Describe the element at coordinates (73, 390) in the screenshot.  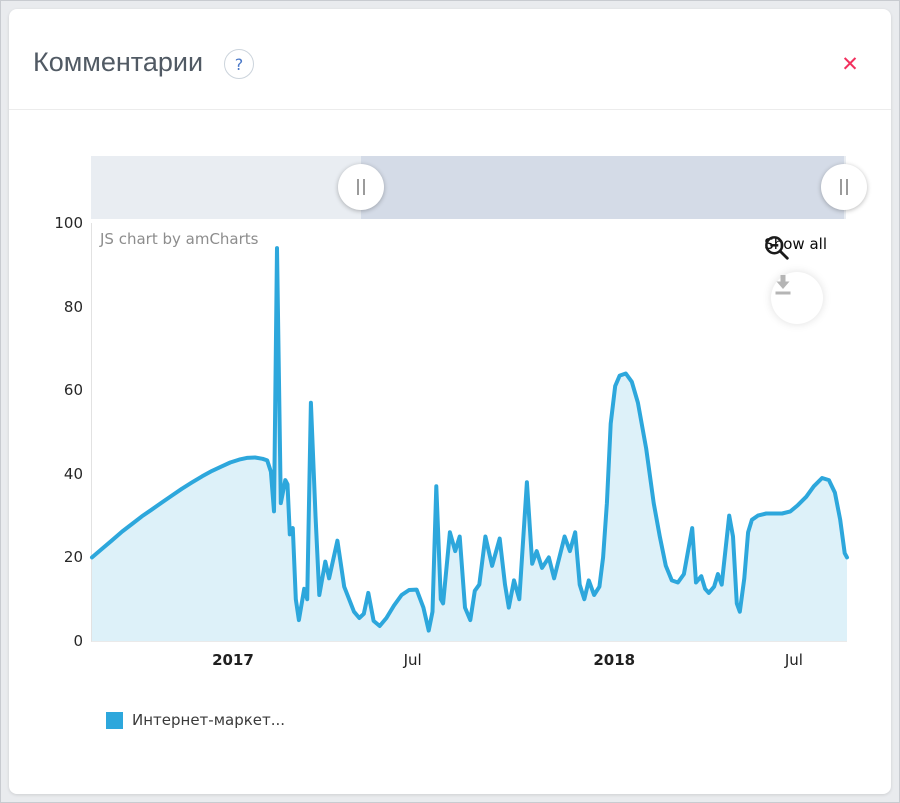
I see `y-axis-label: 60` at that location.